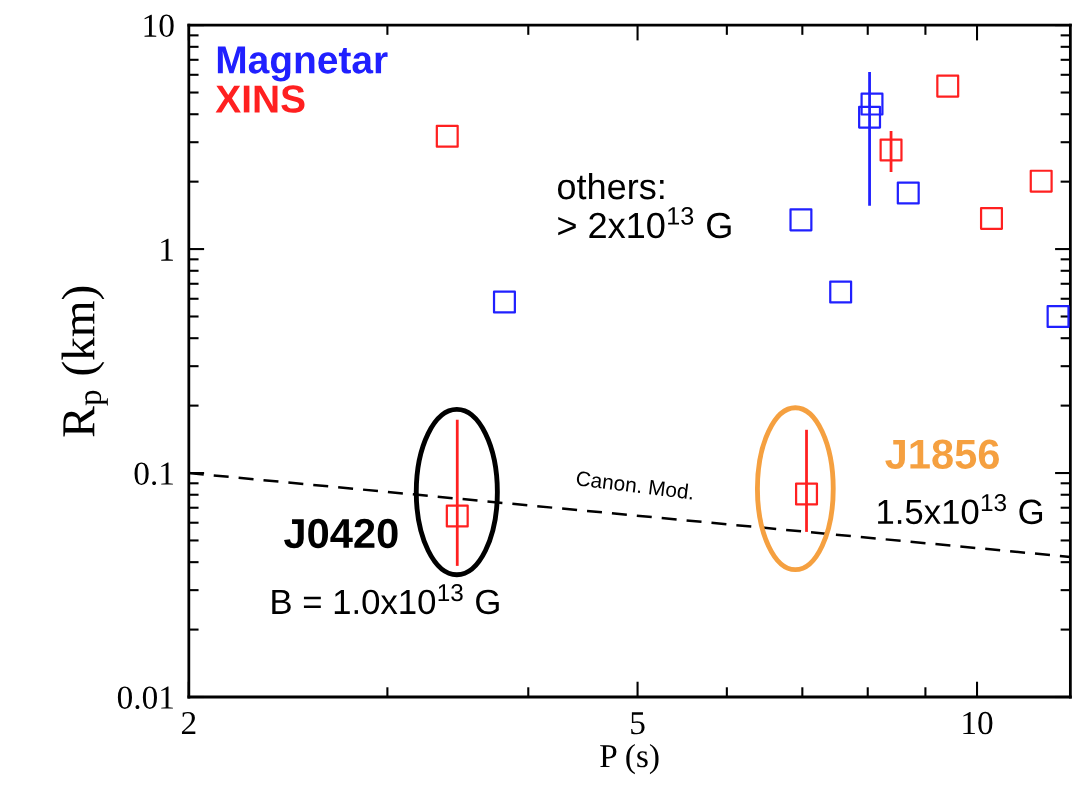 The image size is (1079, 810). I want to click on y-tick-label: 0.1, so click(153, 474).